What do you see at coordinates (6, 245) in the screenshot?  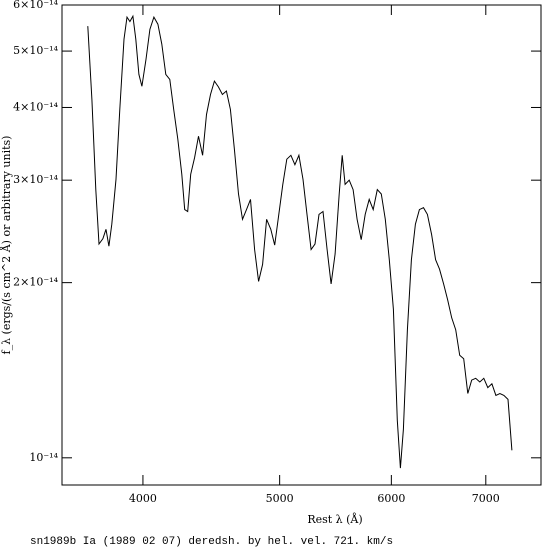 I see `y-axis-label: f_λ (ergs/(s cm^2 Å) or arbitrary units)` at bounding box center [6, 245].